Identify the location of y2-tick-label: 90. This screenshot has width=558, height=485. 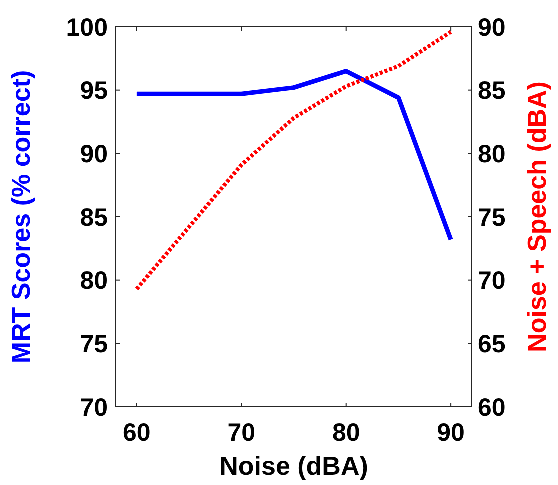
(492, 28).